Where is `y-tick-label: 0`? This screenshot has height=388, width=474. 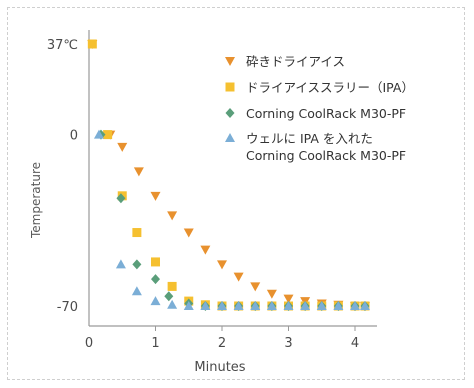
y-tick-label: 0 is located at coordinates (74, 136).